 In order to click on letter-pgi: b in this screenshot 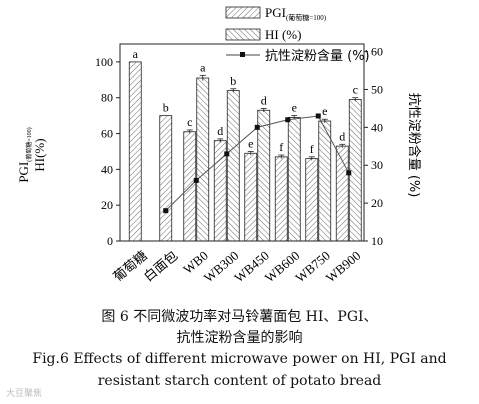, I will do `click(166, 108)`.